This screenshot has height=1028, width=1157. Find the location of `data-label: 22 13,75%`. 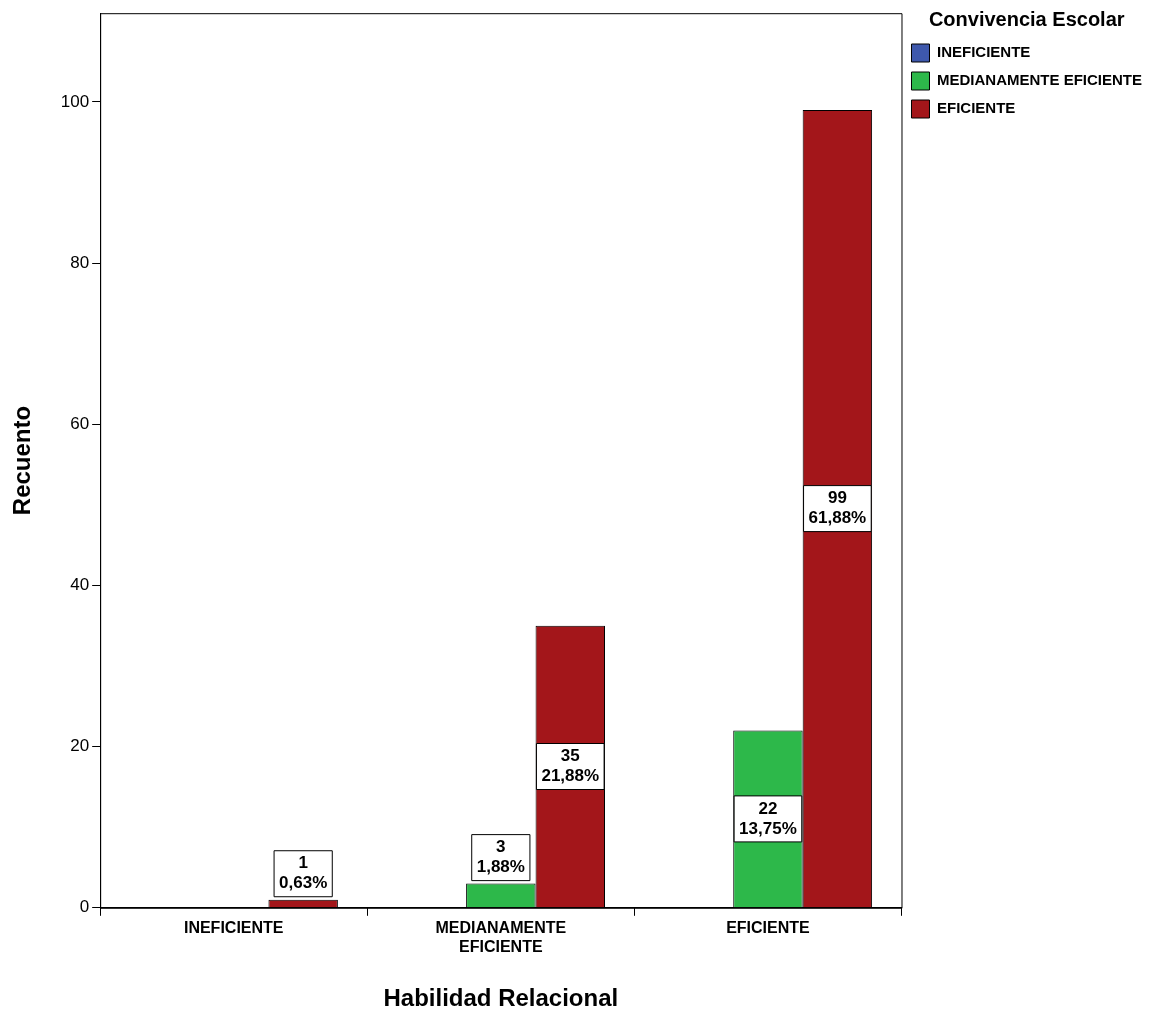

data-label: 22 13,75% is located at coordinates (768, 818).